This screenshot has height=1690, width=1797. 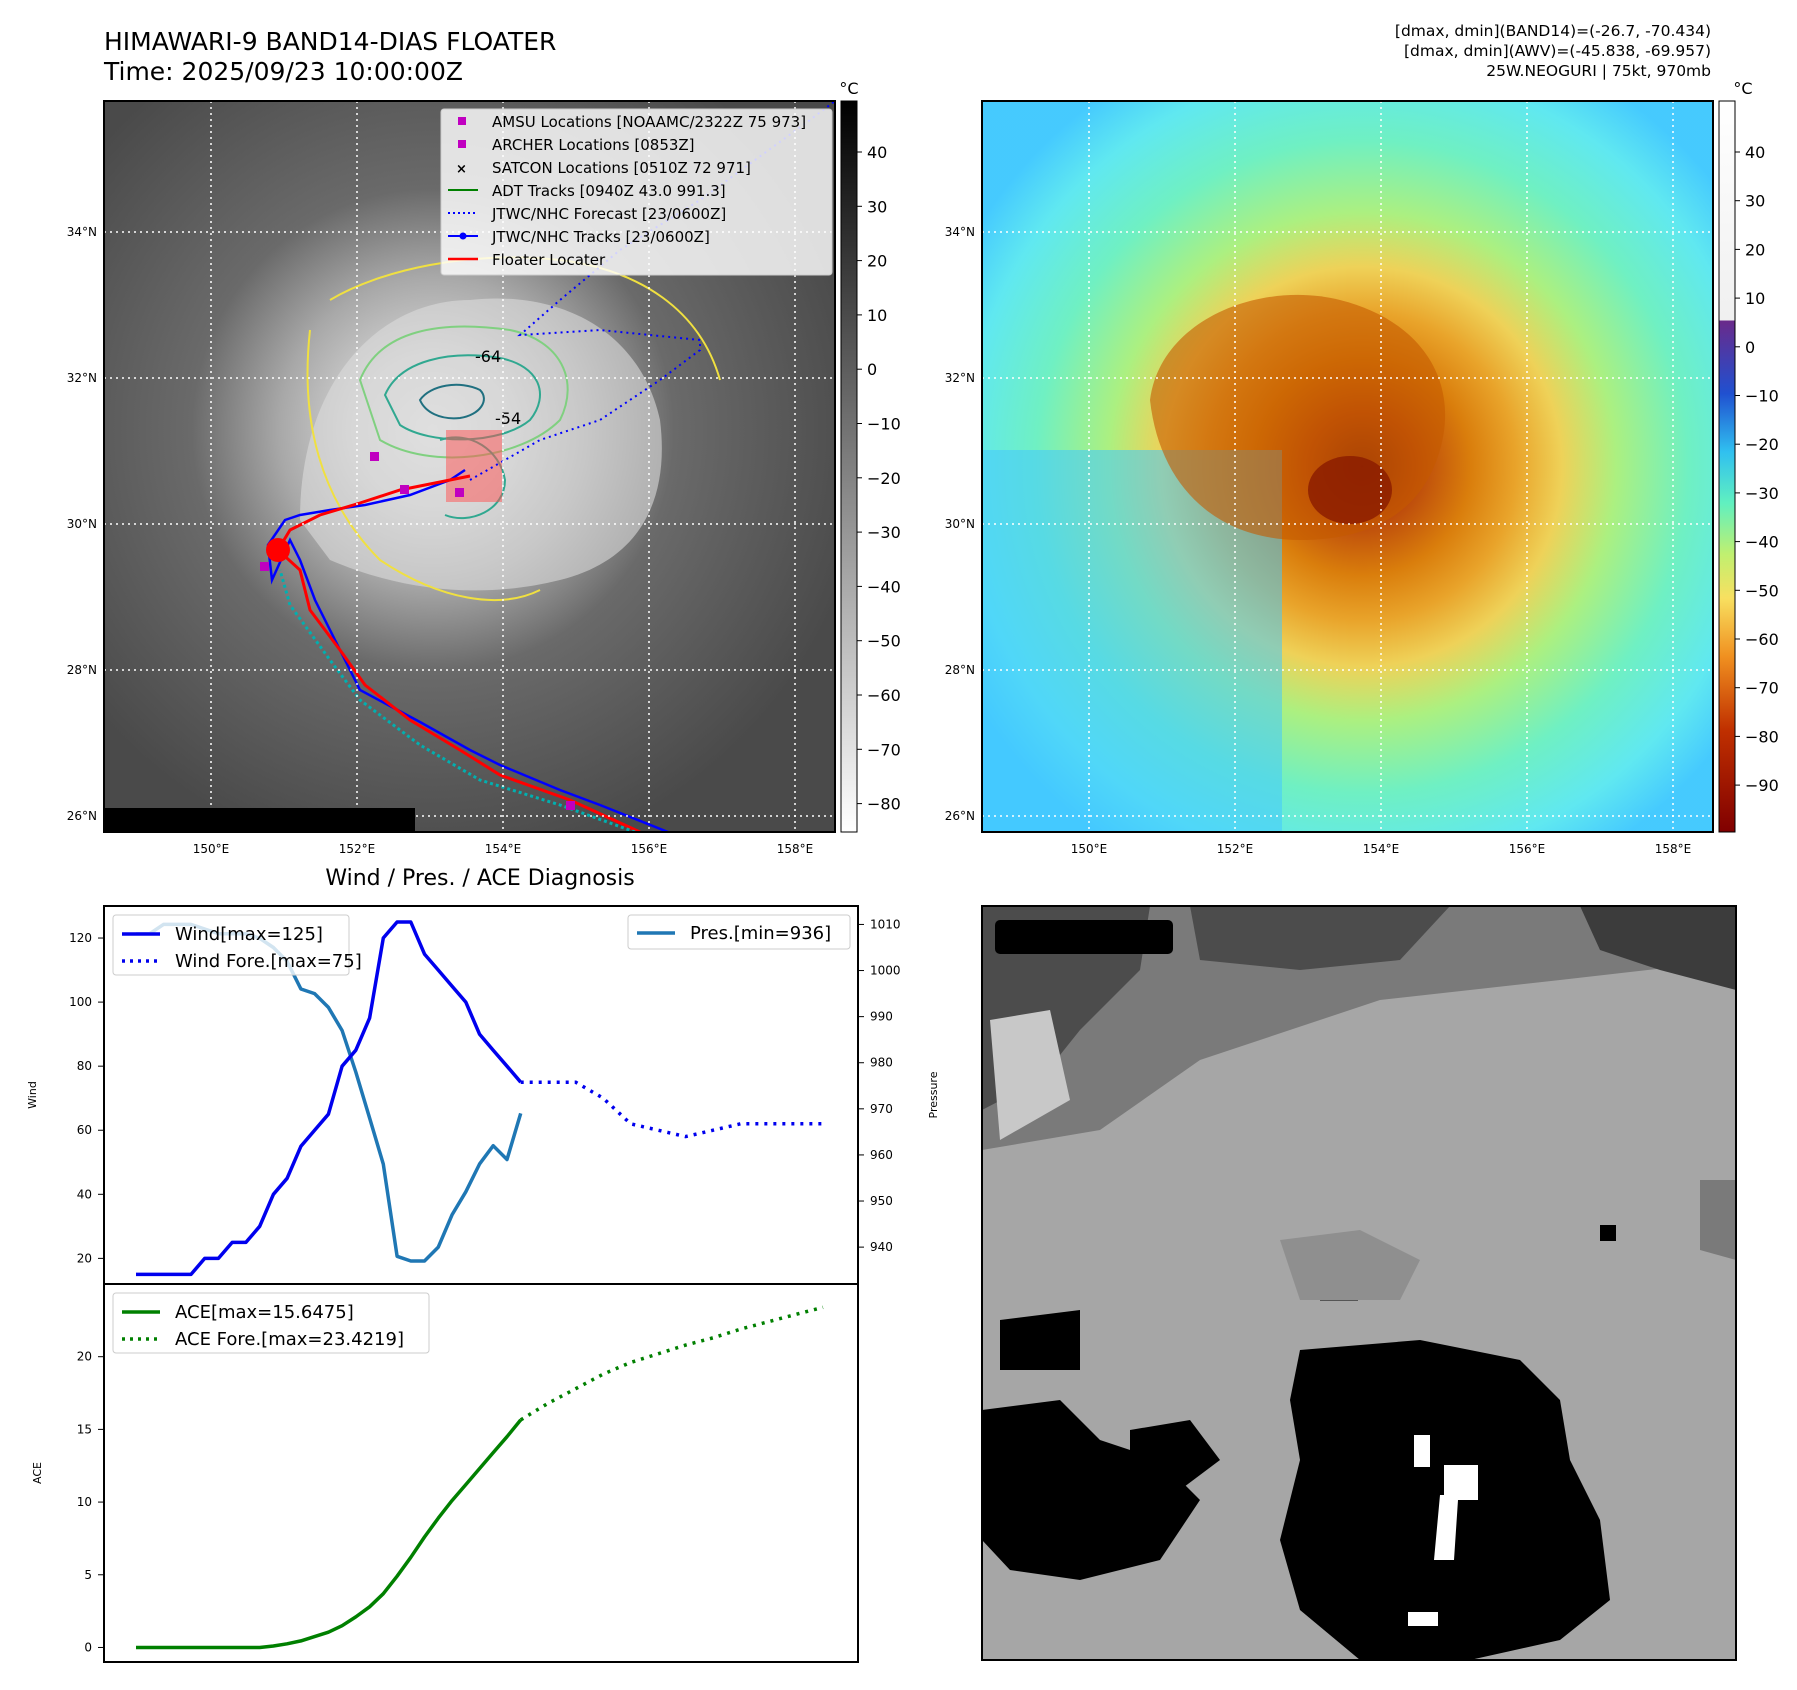 I want to click on wind-legend-label: Wind[max=125], so click(x=249, y=934).